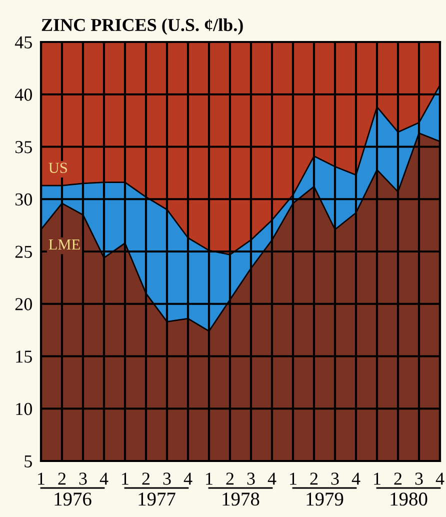 This screenshot has width=446, height=517. Describe the element at coordinates (73, 499) in the screenshot. I see `text: 1976` at that location.